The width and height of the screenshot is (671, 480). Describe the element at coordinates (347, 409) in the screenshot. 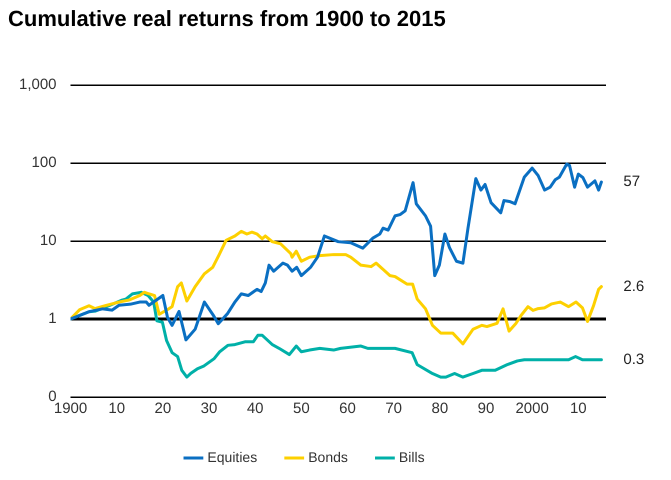

I see `x-tick-label: 60` at that location.